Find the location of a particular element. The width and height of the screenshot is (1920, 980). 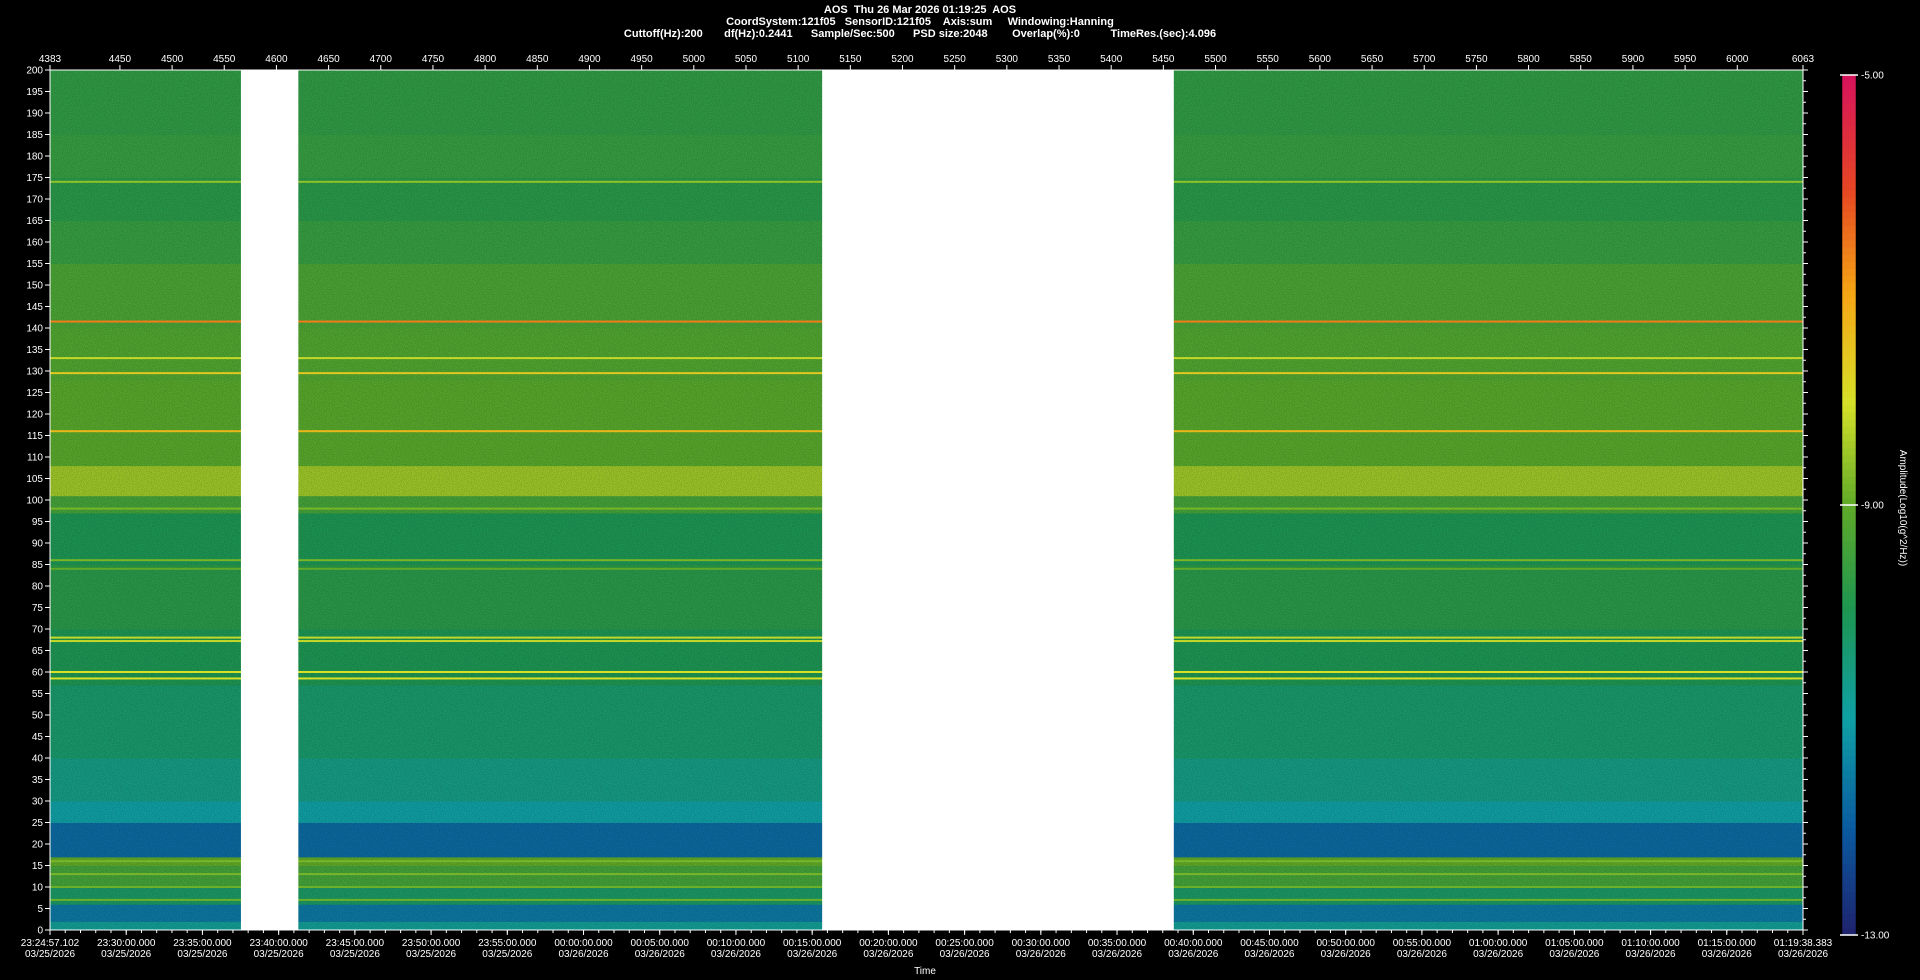

top-tick-label: 5050 is located at coordinates (746, 59).